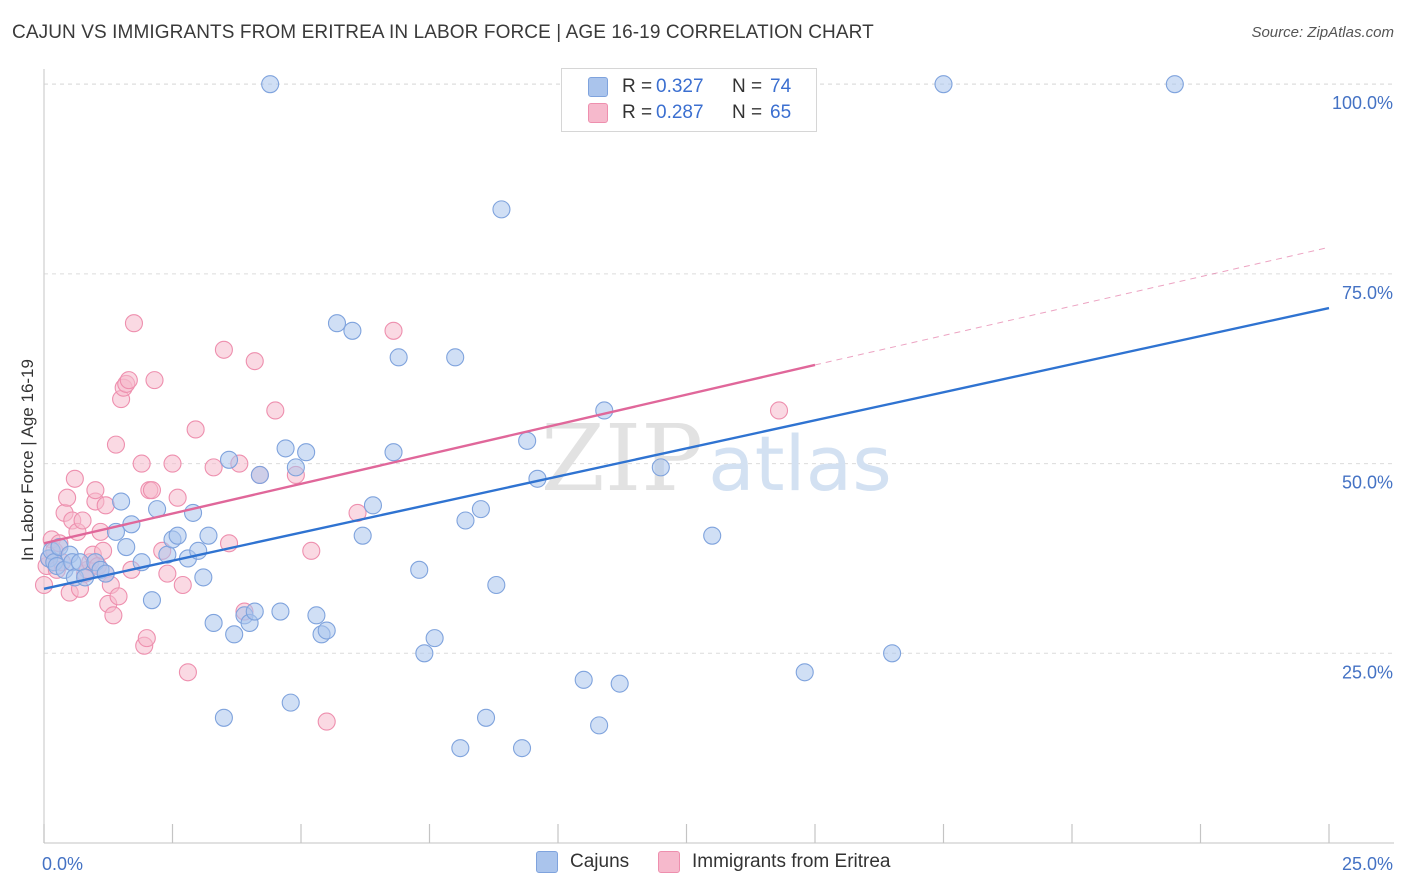 The width and height of the screenshot is (1406, 892). What do you see at coordinates (1072, 306) in the screenshot?
I see `trend-line-eritrea-extension` at bounding box center [1072, 306].